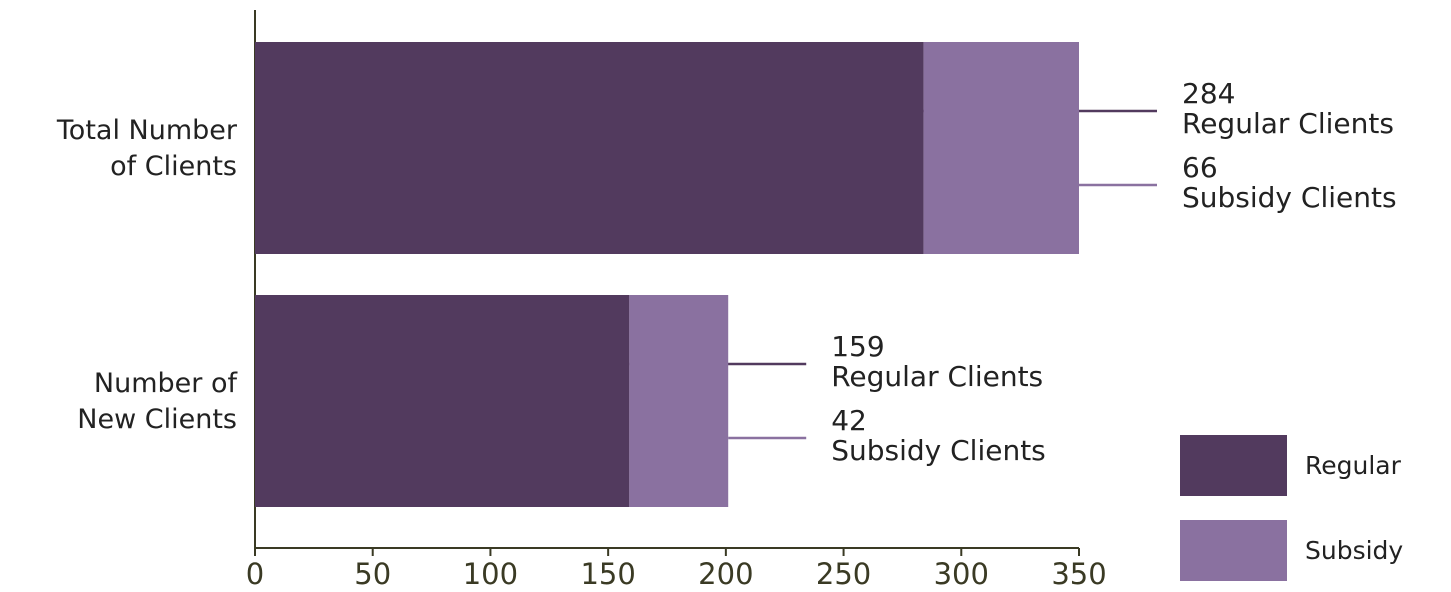 The width and height of the screenshot is (1451, 592). What do you see at coordinates (255, 574) in the screenshot?
I see `x-tick-label: 0` at bounding box center [255, 574].